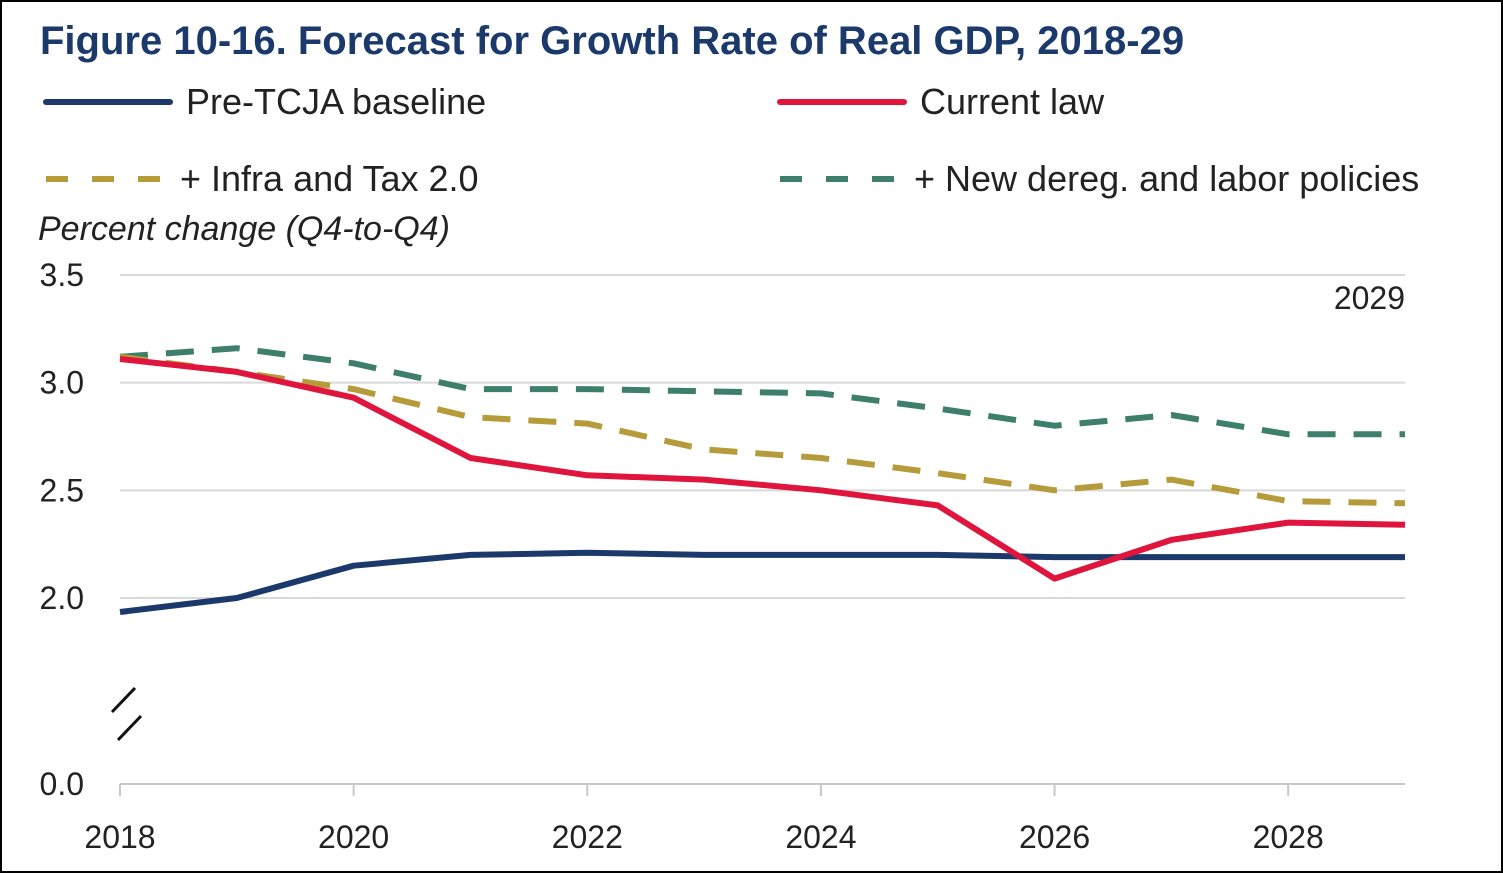  What do you see at coordinates (1012, 101) in the screenshot?
I see `legend-label: Current law` at bounding box center [1012, 101].